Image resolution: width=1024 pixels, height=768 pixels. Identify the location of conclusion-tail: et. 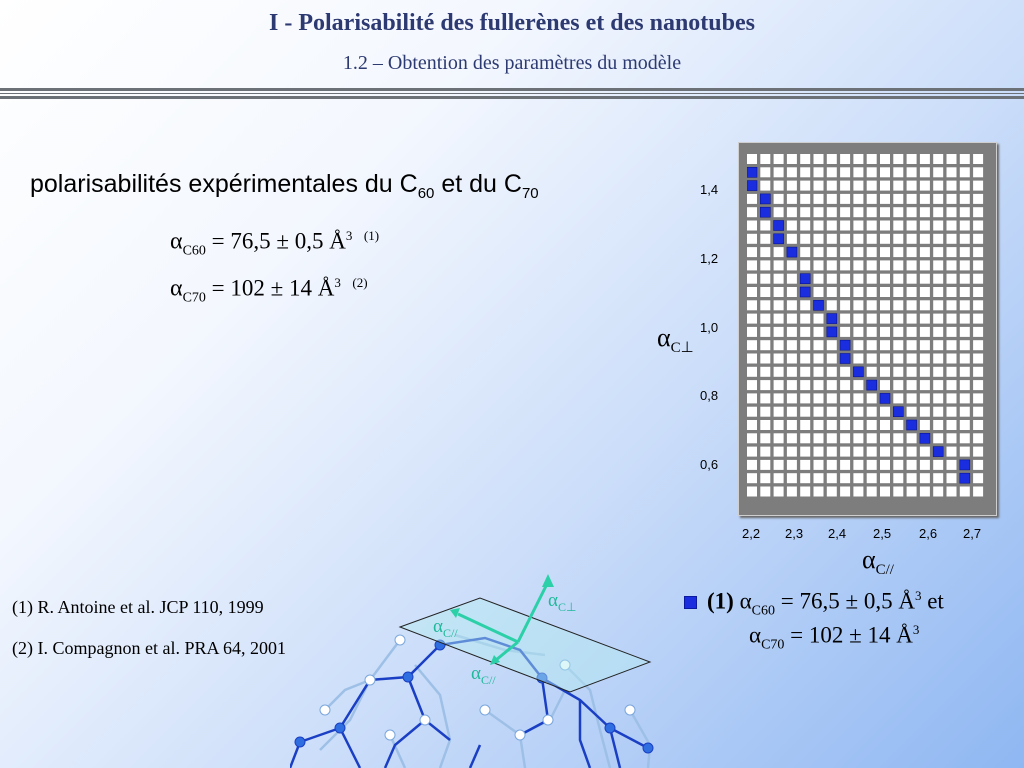
(932, 601).